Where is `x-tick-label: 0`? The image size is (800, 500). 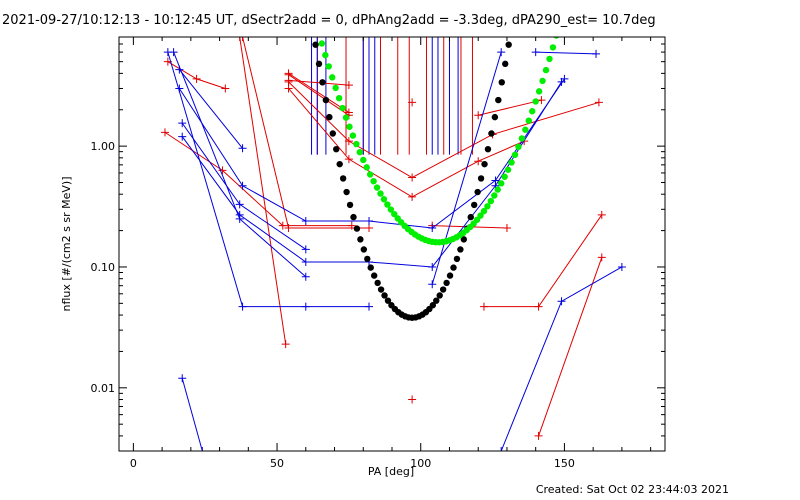
x-tick-label: 0 is located at coordinates (133, 463).